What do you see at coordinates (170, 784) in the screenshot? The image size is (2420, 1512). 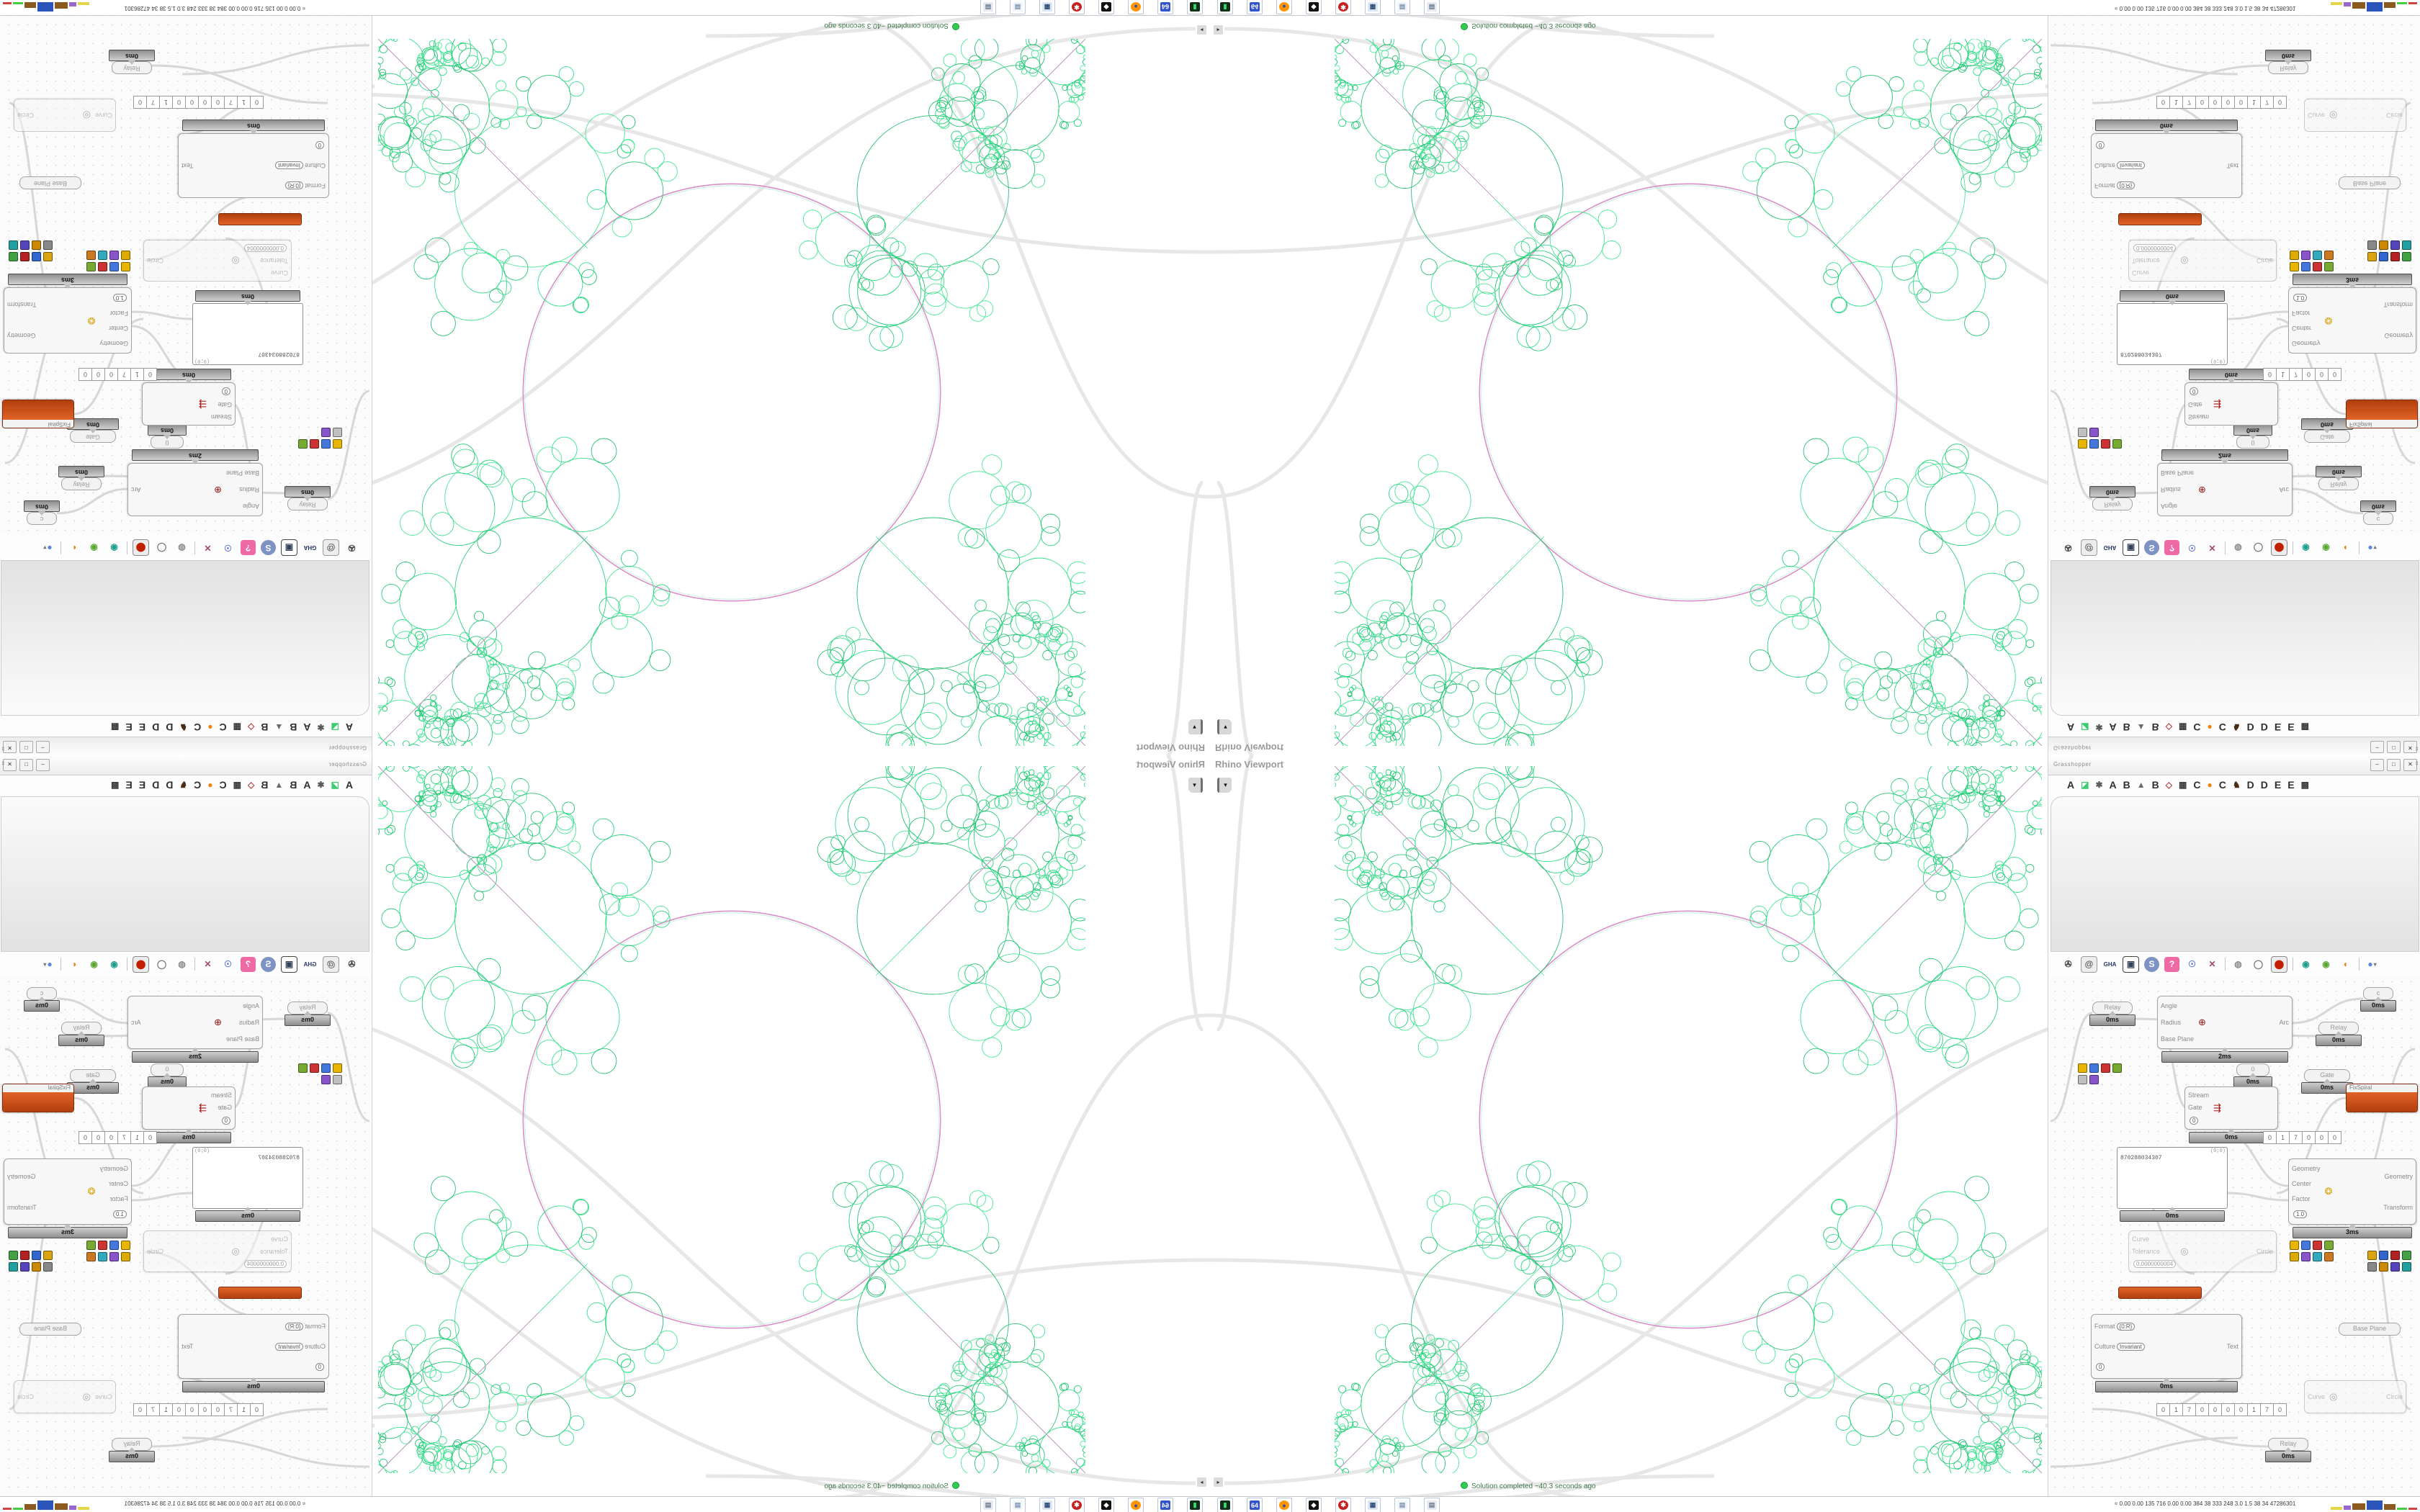 I see `component-tab-d-13: D` at bounding box center [170, 784].